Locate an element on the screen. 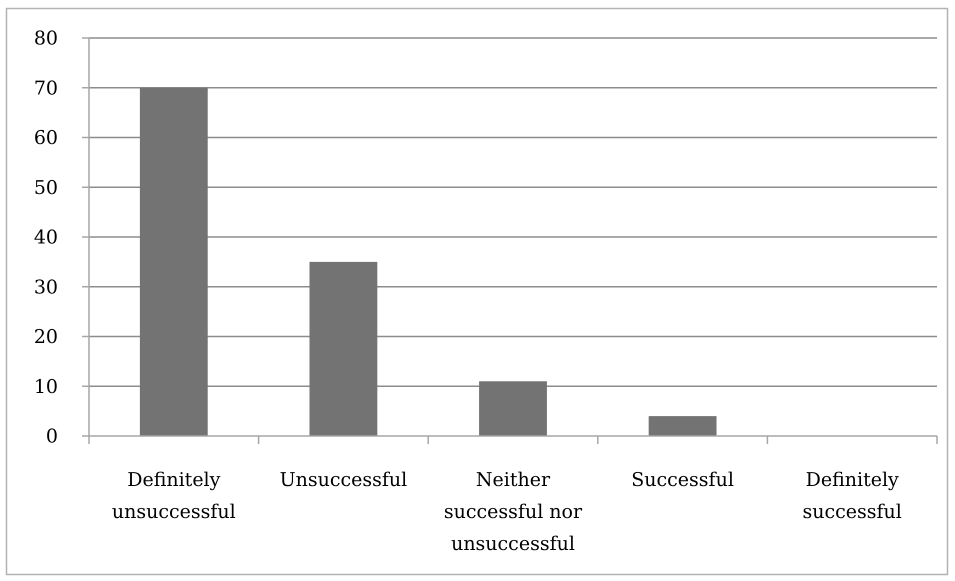  y-tick-label: 10 is located at coordinates (46, 387).